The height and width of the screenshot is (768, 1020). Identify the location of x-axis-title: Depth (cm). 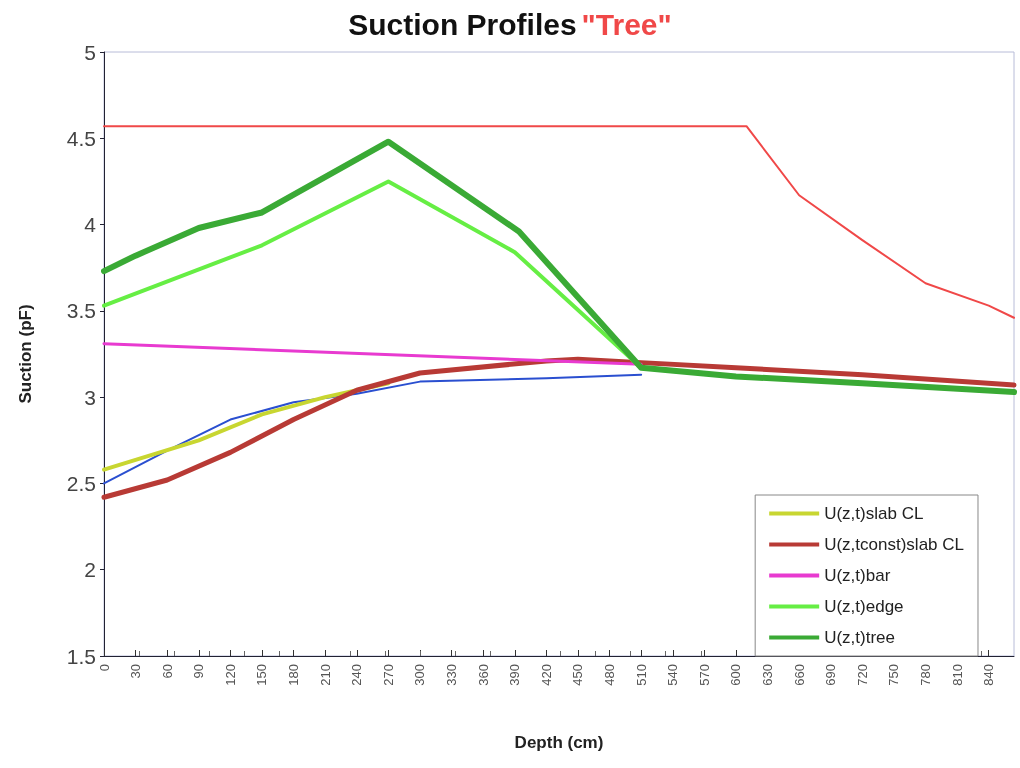
(559, 742).